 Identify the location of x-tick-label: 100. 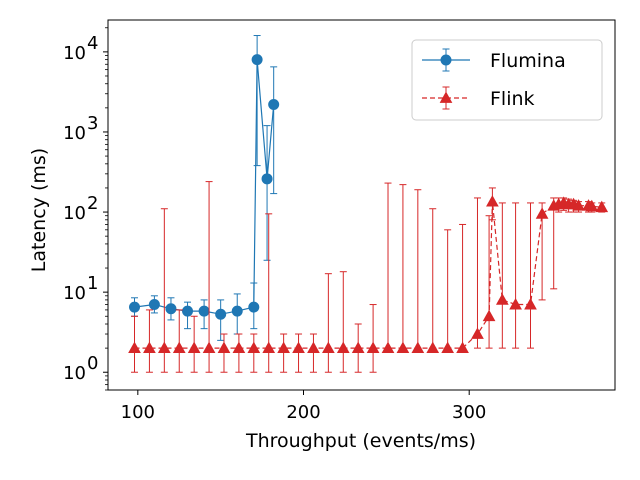
(138, 412).